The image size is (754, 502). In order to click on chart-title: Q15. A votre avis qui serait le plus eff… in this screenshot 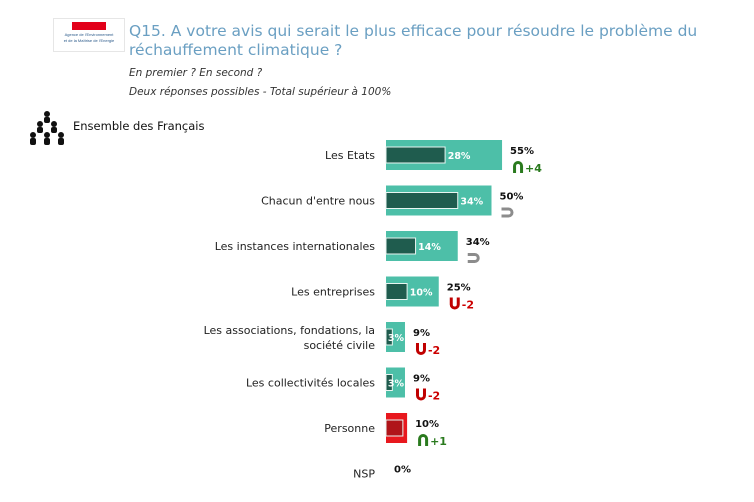, I will do `click(413, 40)`.